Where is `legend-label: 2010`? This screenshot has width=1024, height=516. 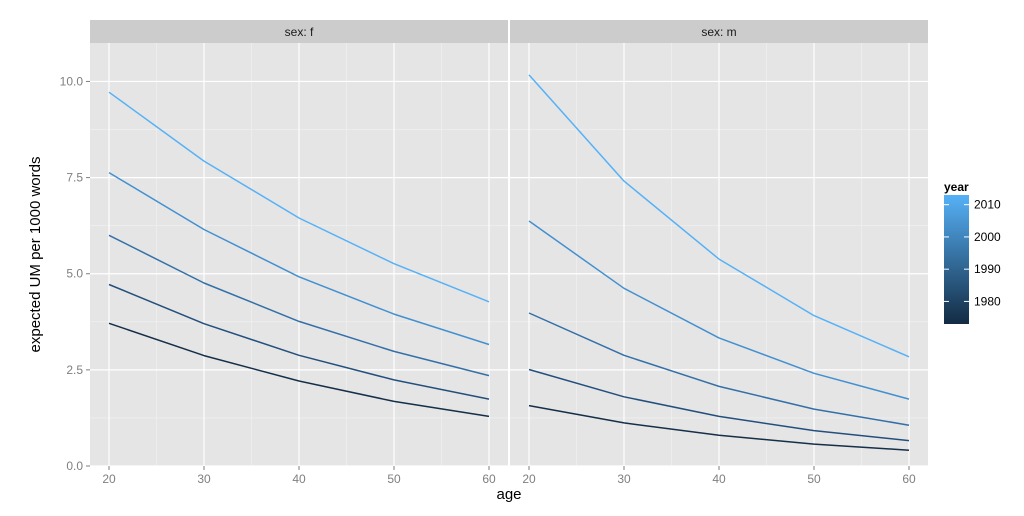
legend-label: 2010 is located at coordinates (987, 205).